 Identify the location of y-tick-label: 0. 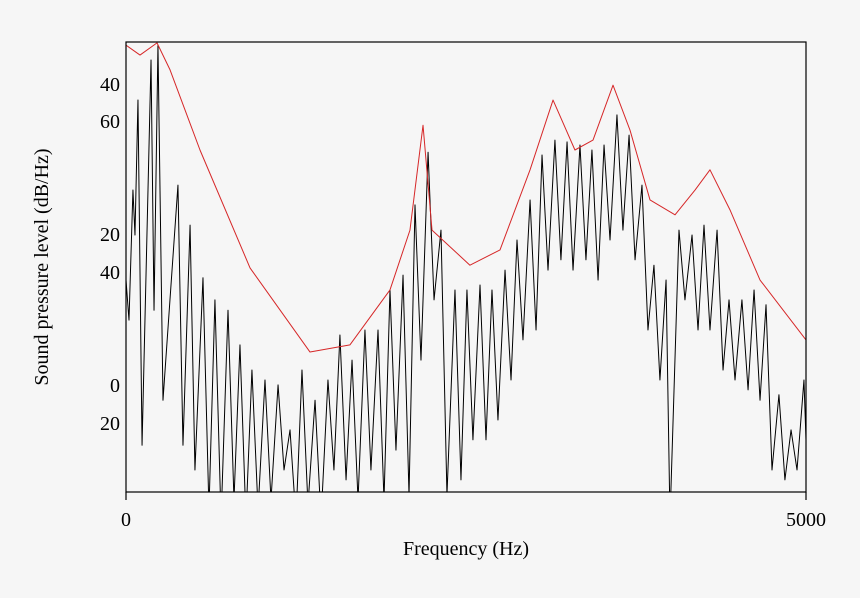
(115, 386).